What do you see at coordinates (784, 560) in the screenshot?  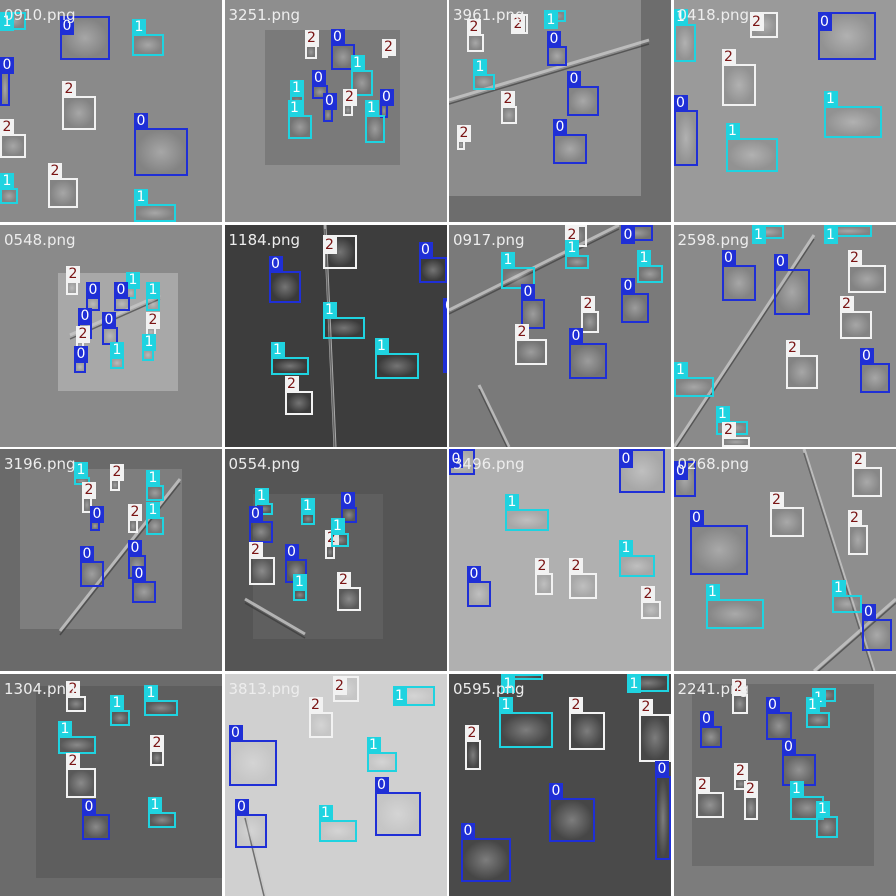 I see `image-tile: 0268.png 0 2 2 2 0 1 1 0` at bounding box center [784, 560].